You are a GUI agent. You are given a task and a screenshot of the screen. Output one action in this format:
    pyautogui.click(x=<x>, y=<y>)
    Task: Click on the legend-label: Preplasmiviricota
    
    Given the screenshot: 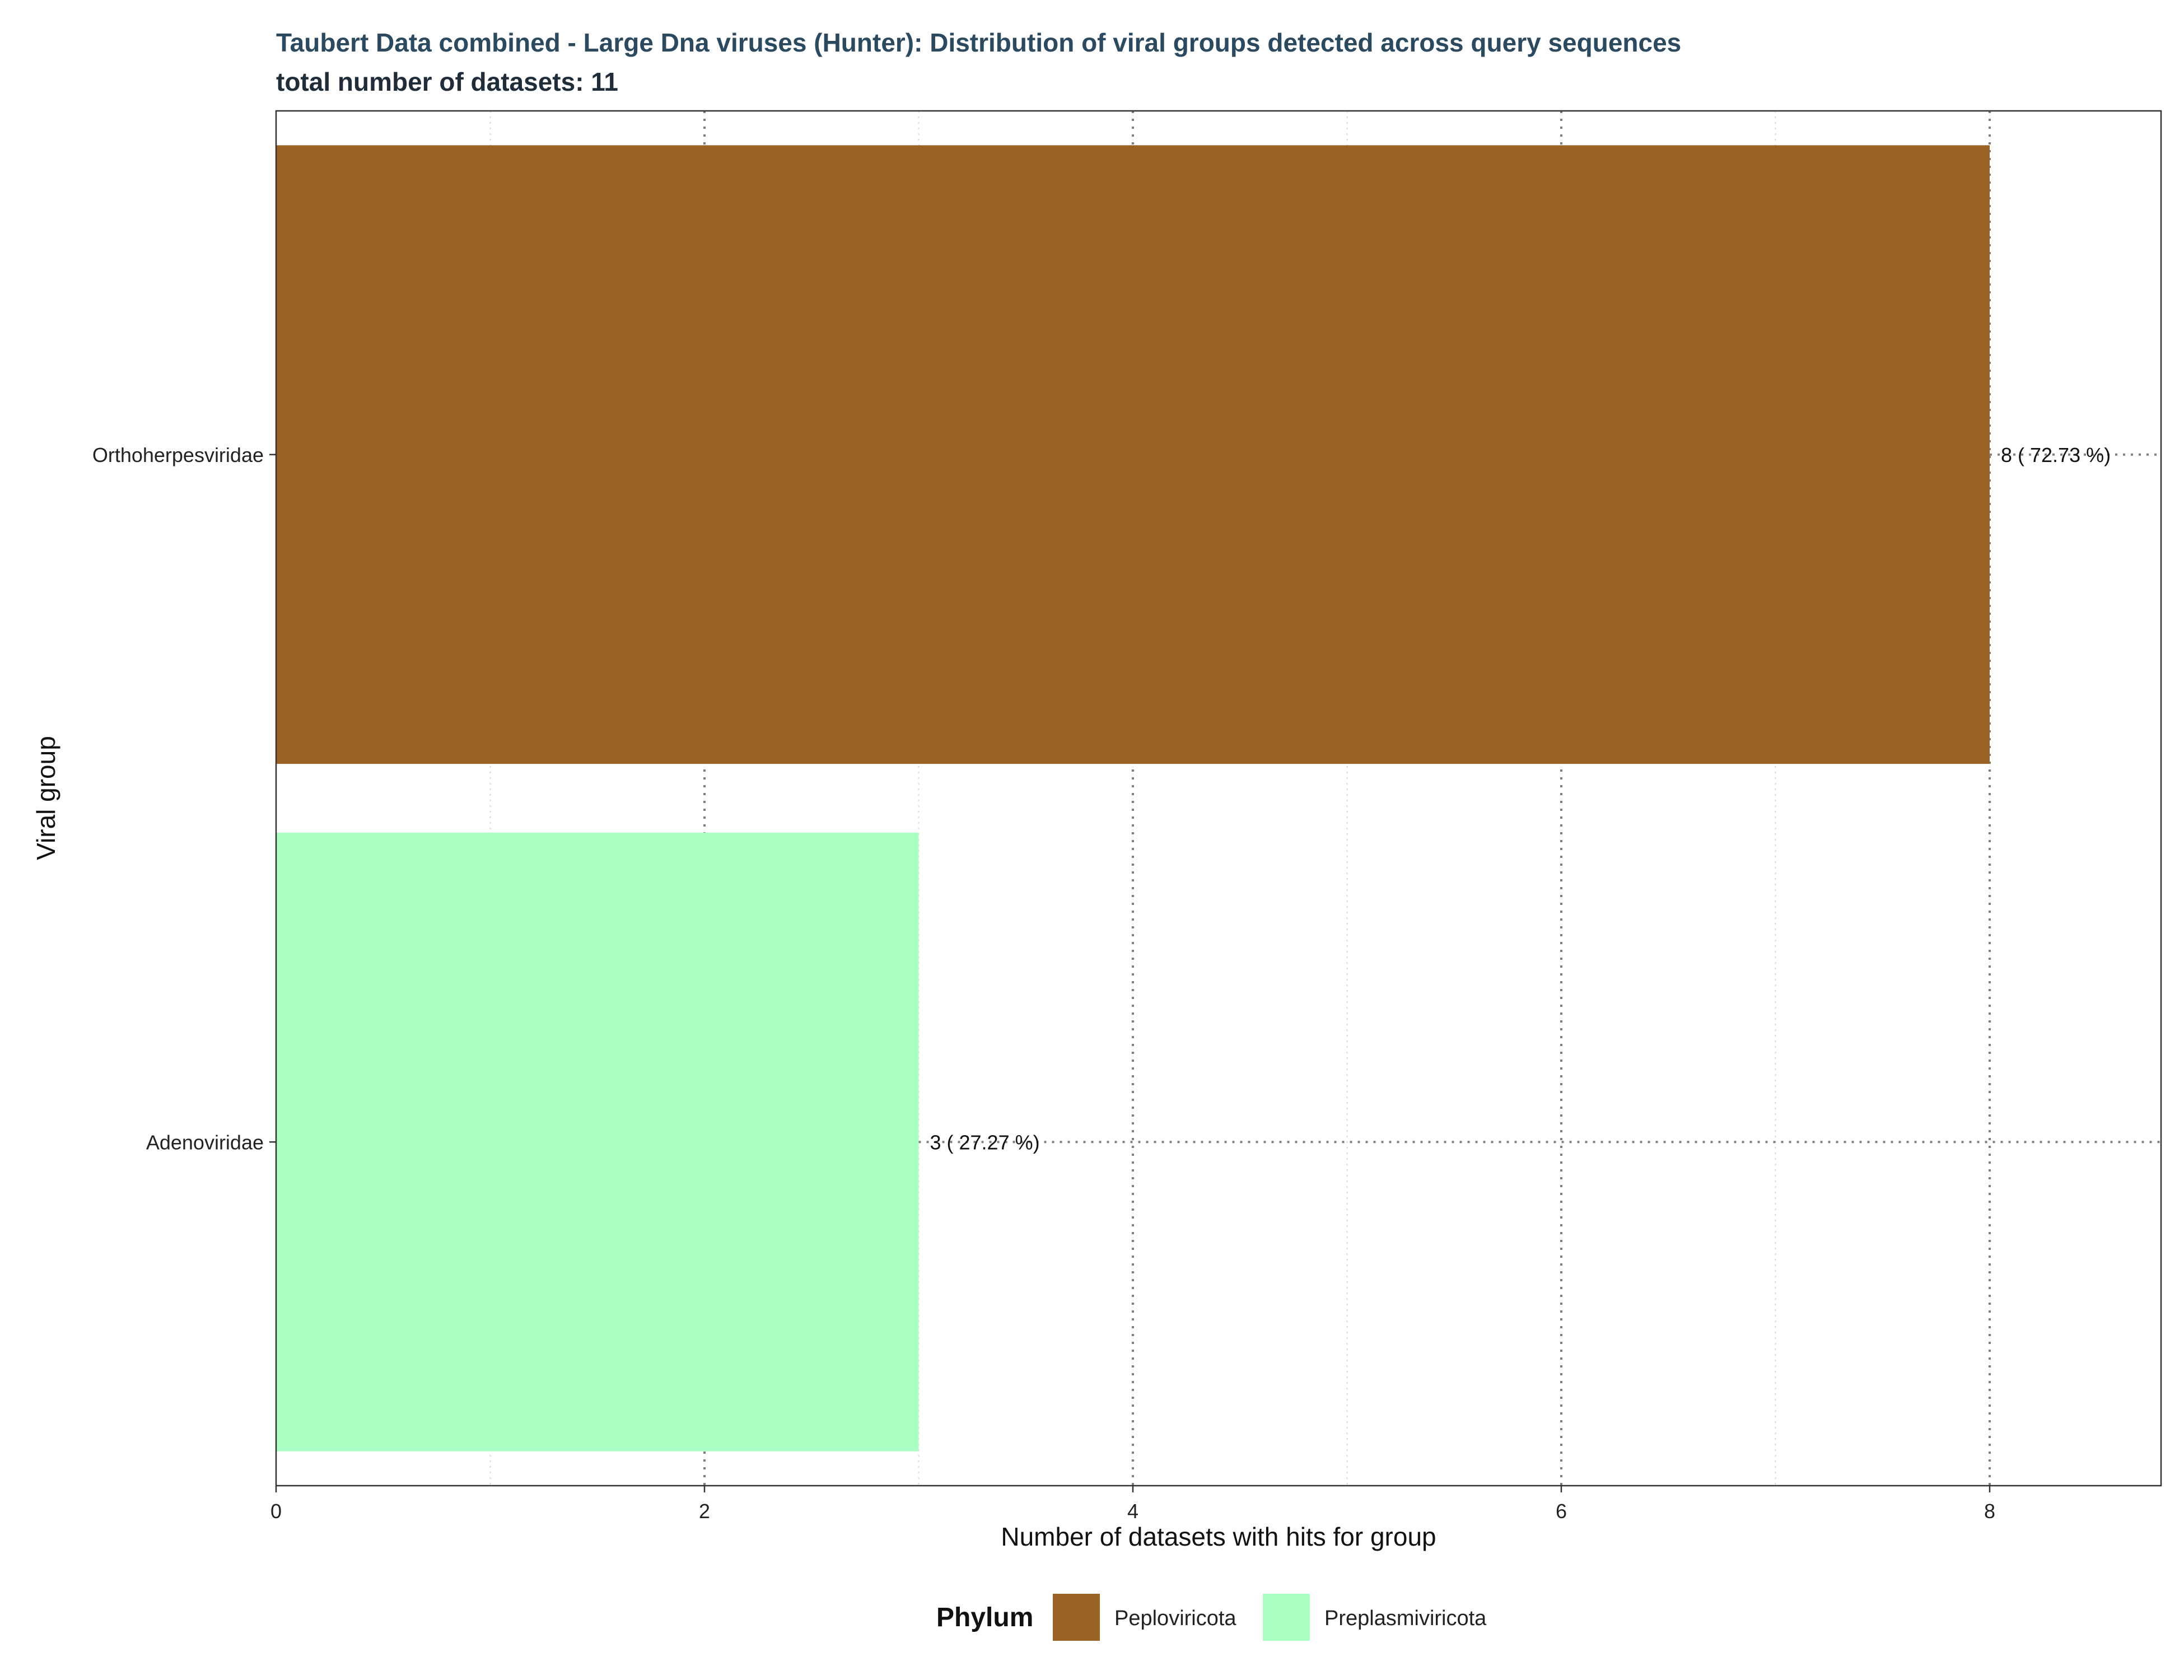 What is the action you would take?
    pyautogui.click(x=1406, y=1619)
    